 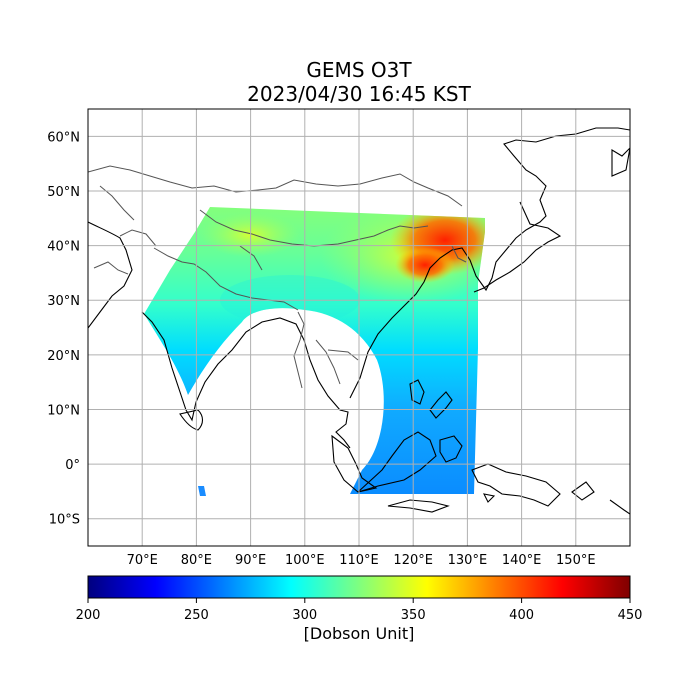 I want to click on latitude-label: 20°N, so click(x=63, y=356).